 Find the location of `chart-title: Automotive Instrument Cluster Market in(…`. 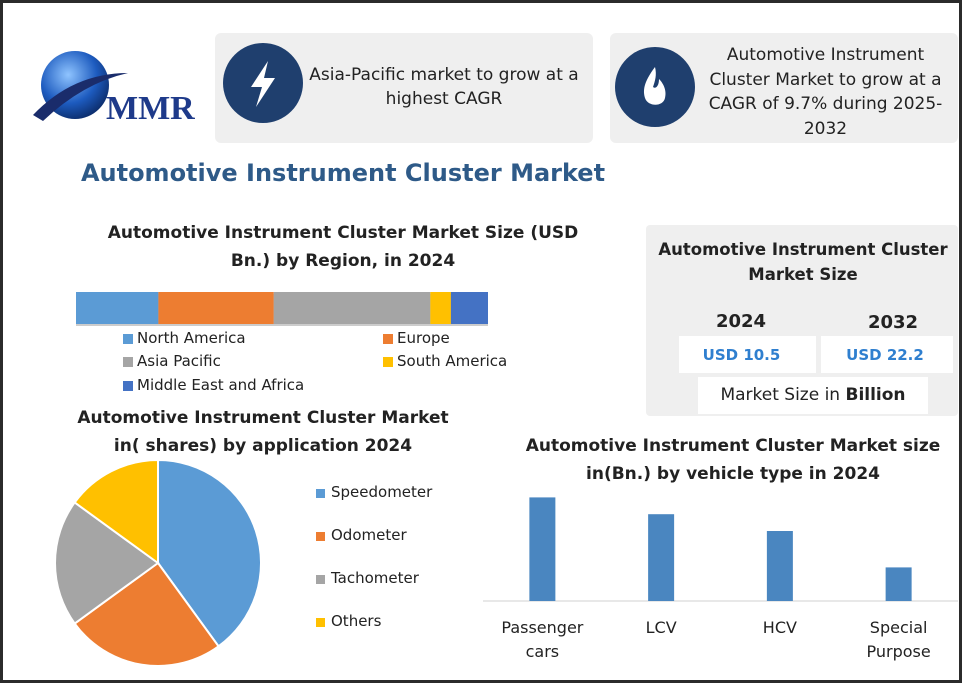

chart-title: Automotive Instrument Cluster Market in(… is located at coordinates (263, 432).